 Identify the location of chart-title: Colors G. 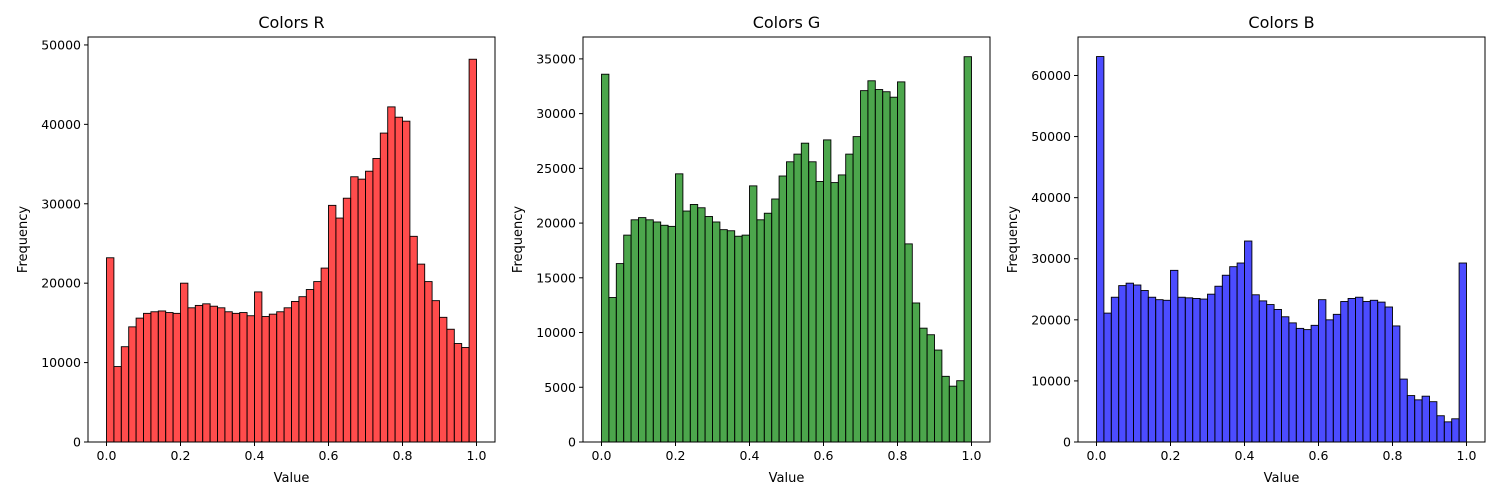
(787, 22).